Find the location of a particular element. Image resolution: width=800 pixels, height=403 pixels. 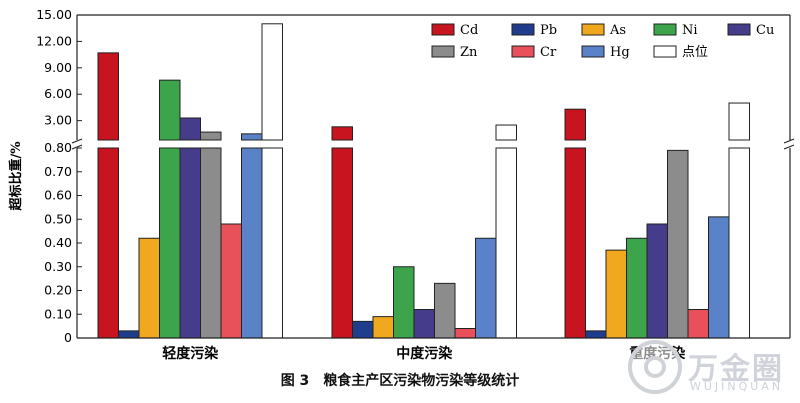

legend-label: Ni is located at coordinates (690, 30).